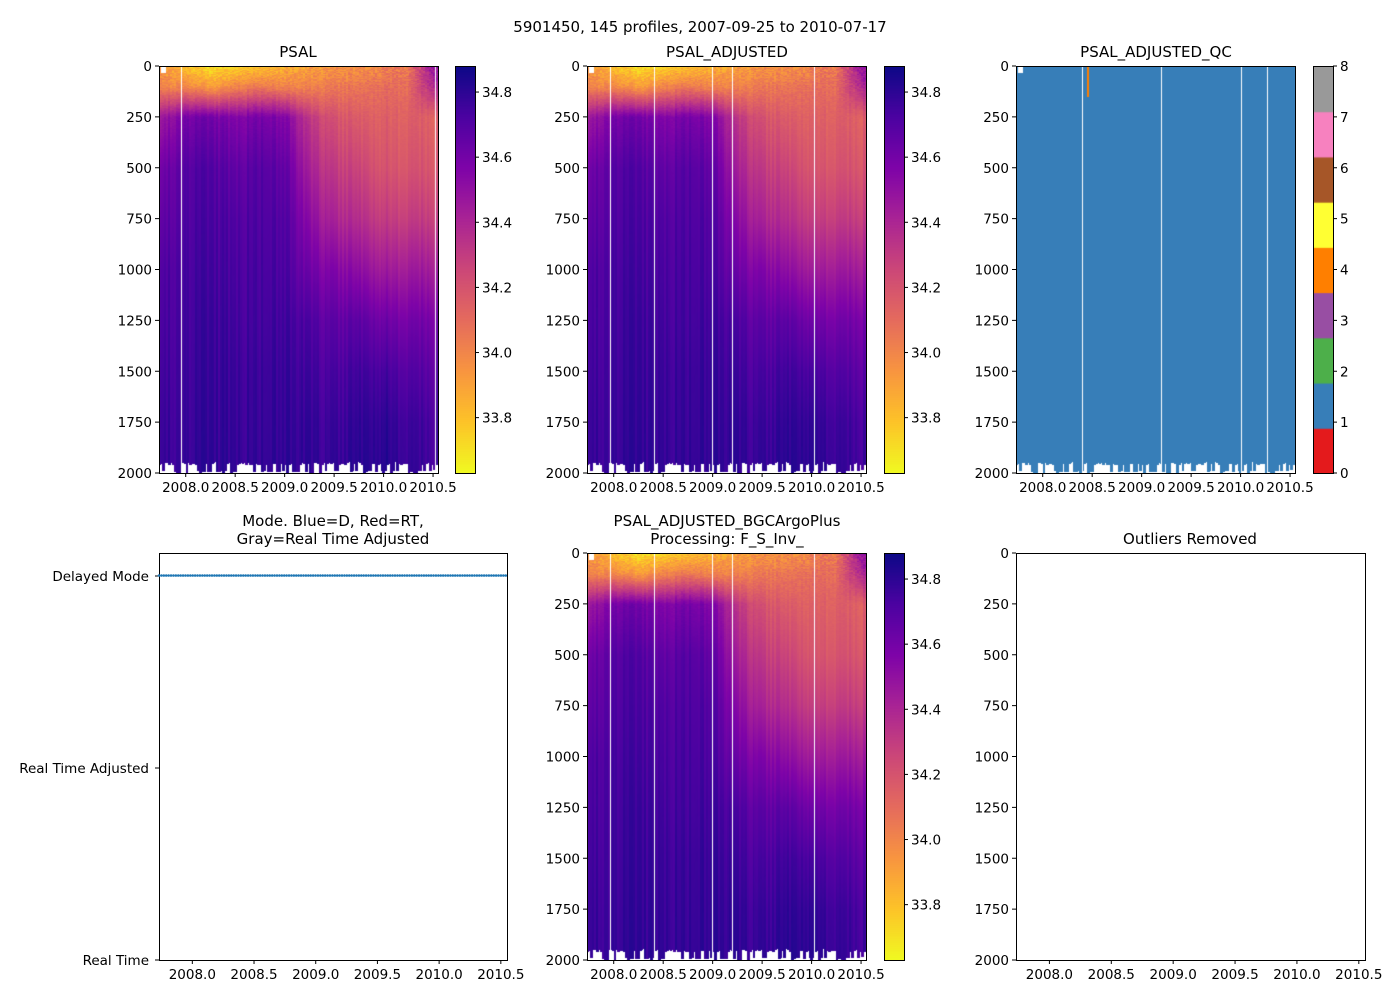 The image size is (1400, 1000). Describe the element at coordinates (333, 757) in the screenshot. I see `mode-axes-frame` at that location.